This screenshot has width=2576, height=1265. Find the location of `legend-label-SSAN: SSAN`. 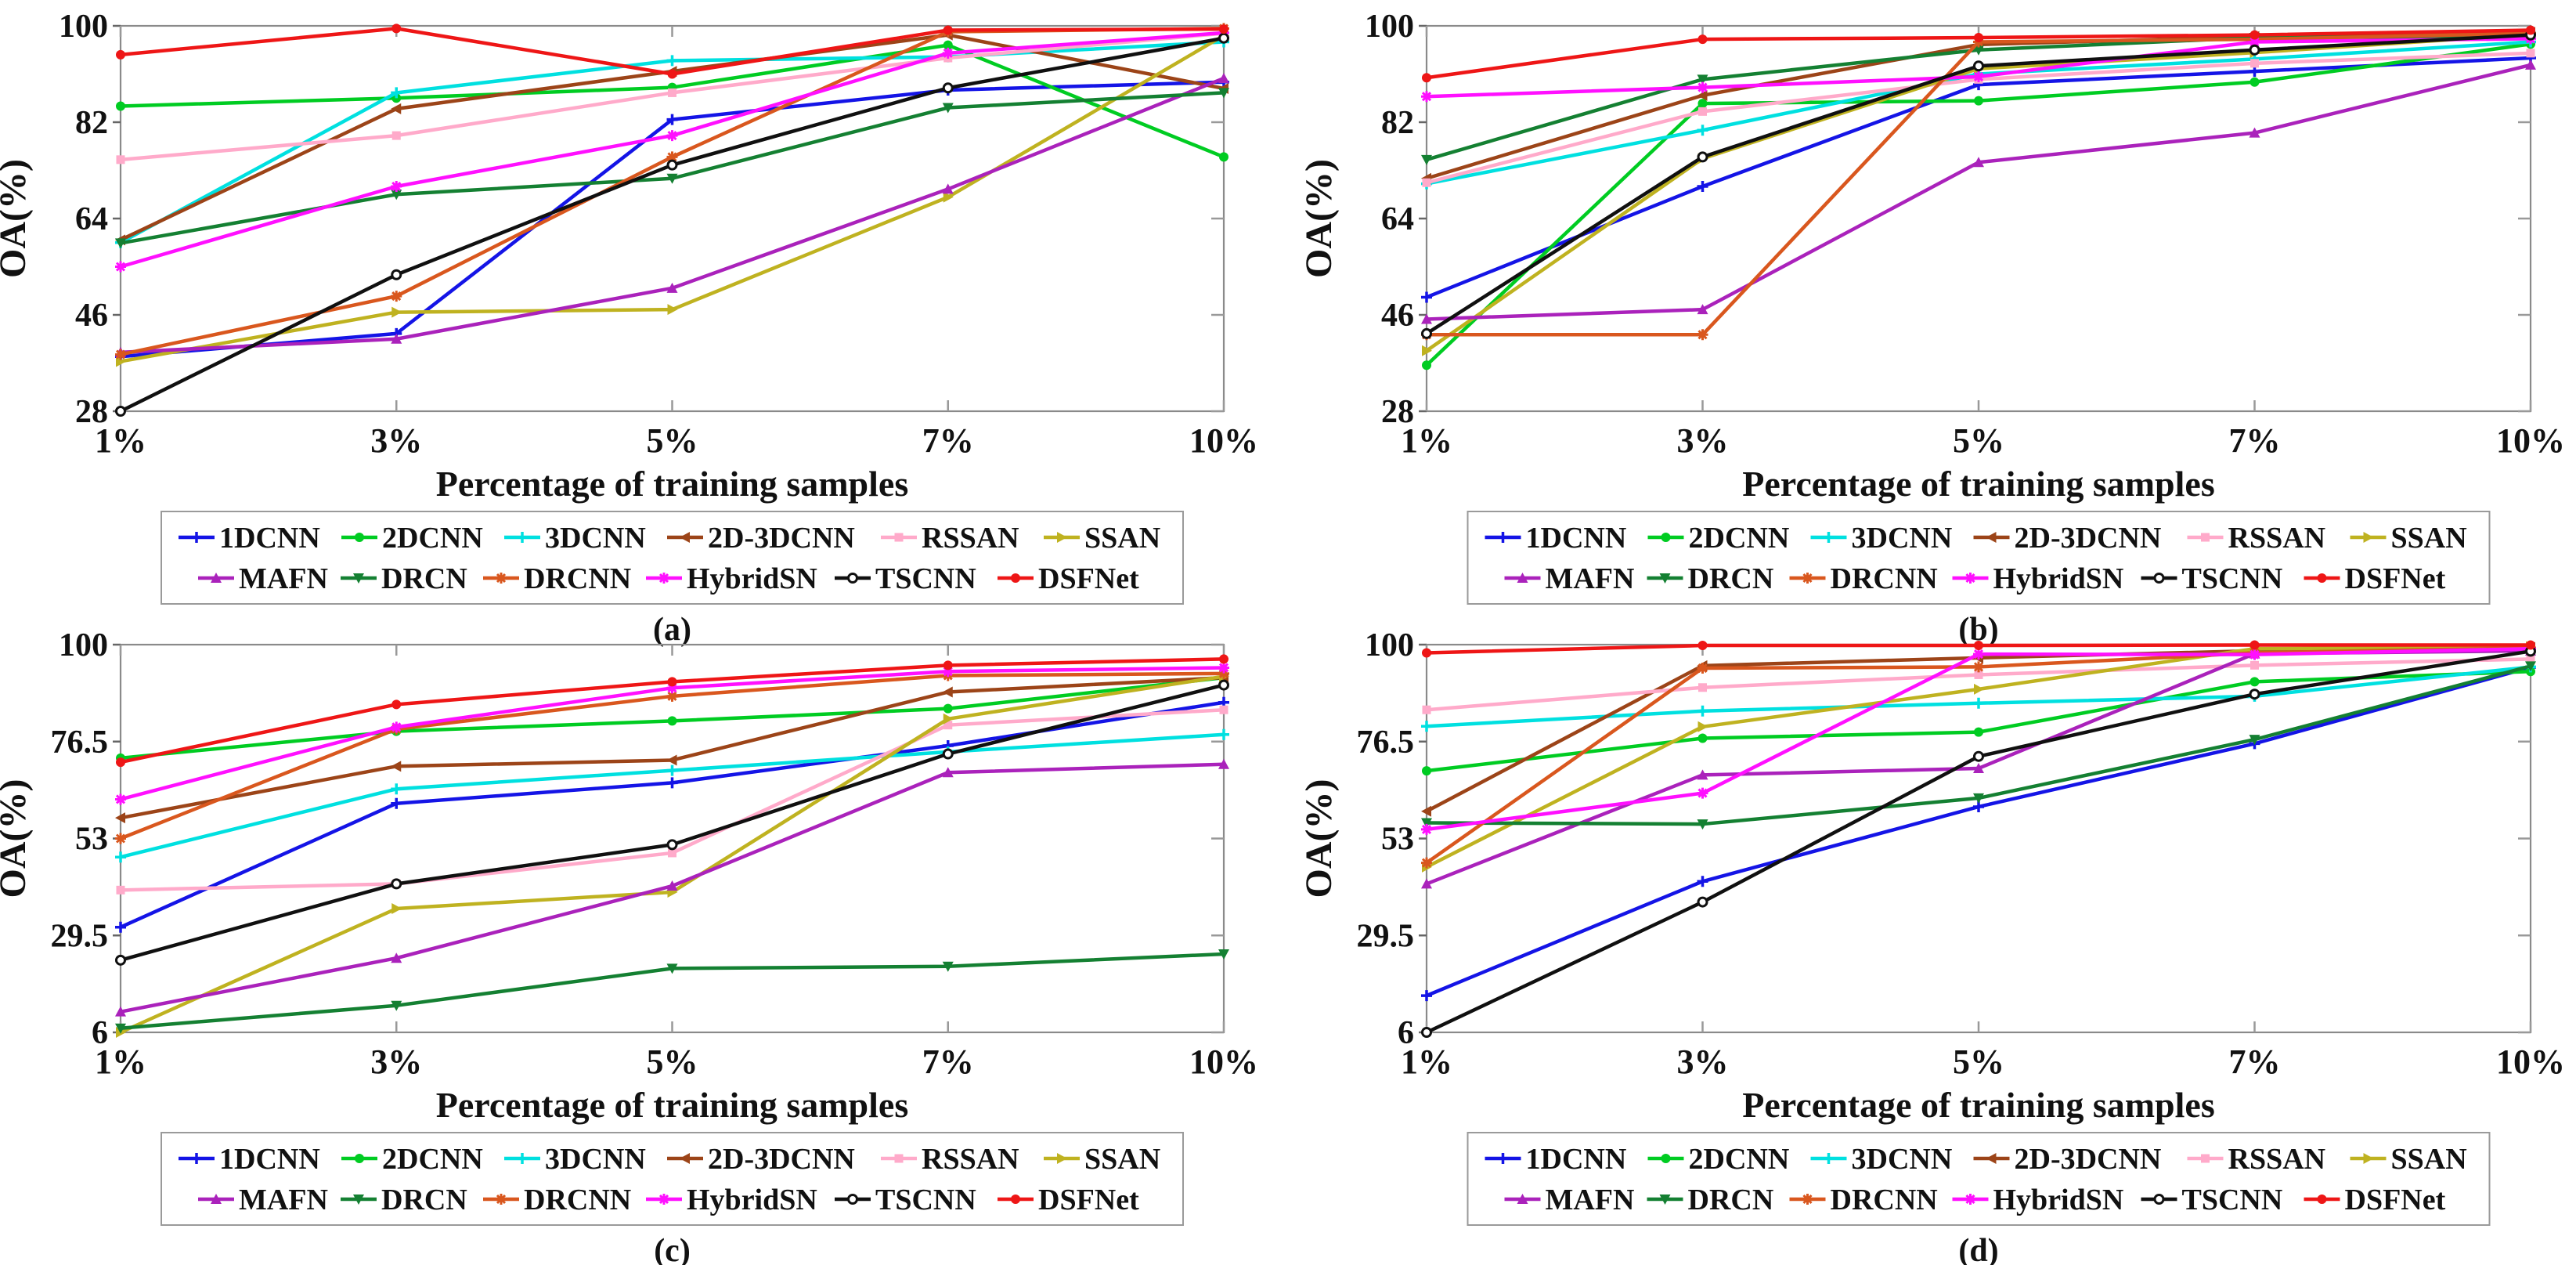

legend-label-SSAN: SSAN is located at coordinates (1122, 1159).